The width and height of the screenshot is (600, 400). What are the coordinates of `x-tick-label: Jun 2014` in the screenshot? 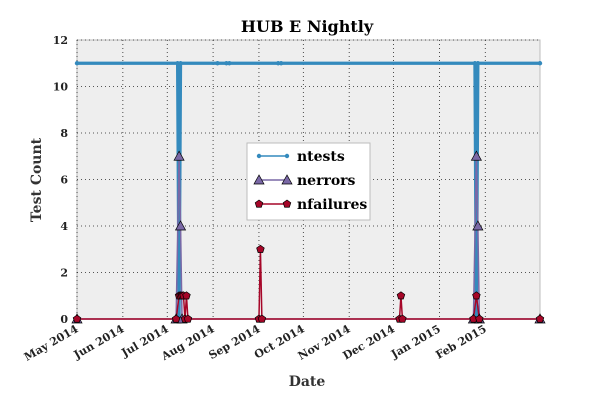 It's located at (99, 342).